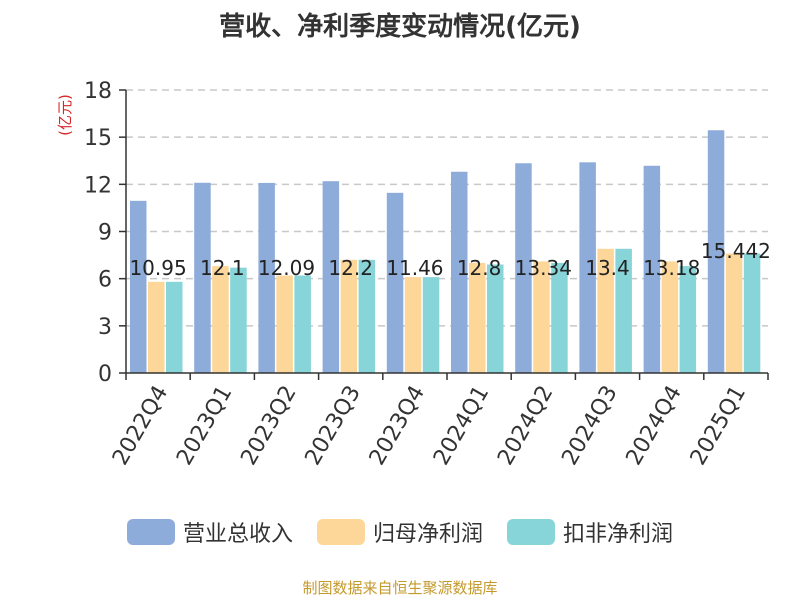  What do you see at coordinates (400, 27) in the screenshot?
I see `chart-title: 营收、净利季度变动情况(亿元)` at bounding box center [400, 27].